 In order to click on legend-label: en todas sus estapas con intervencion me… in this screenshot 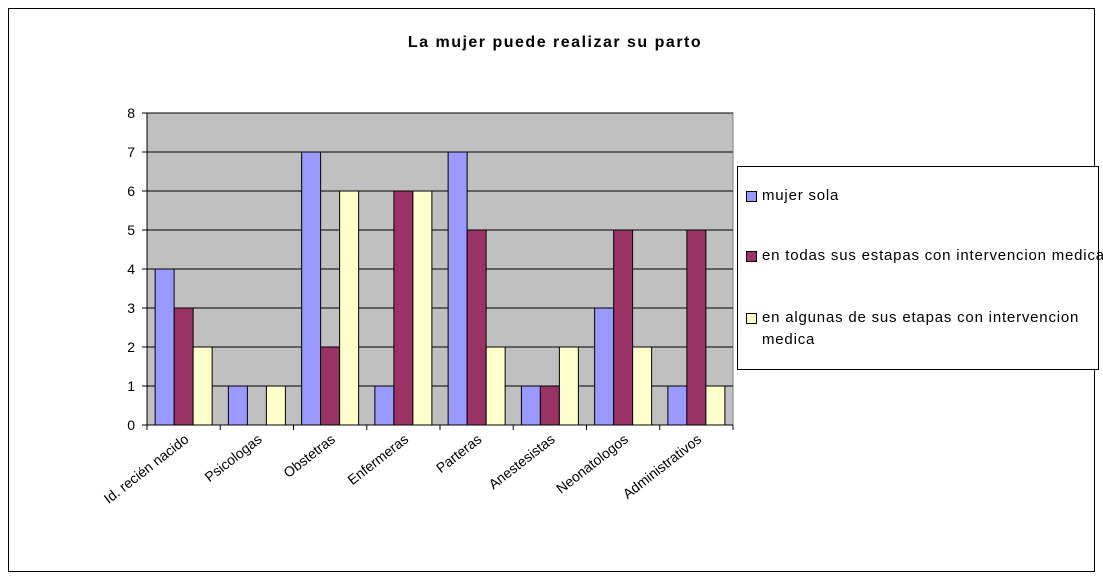, I will do `click(932, 255)`.